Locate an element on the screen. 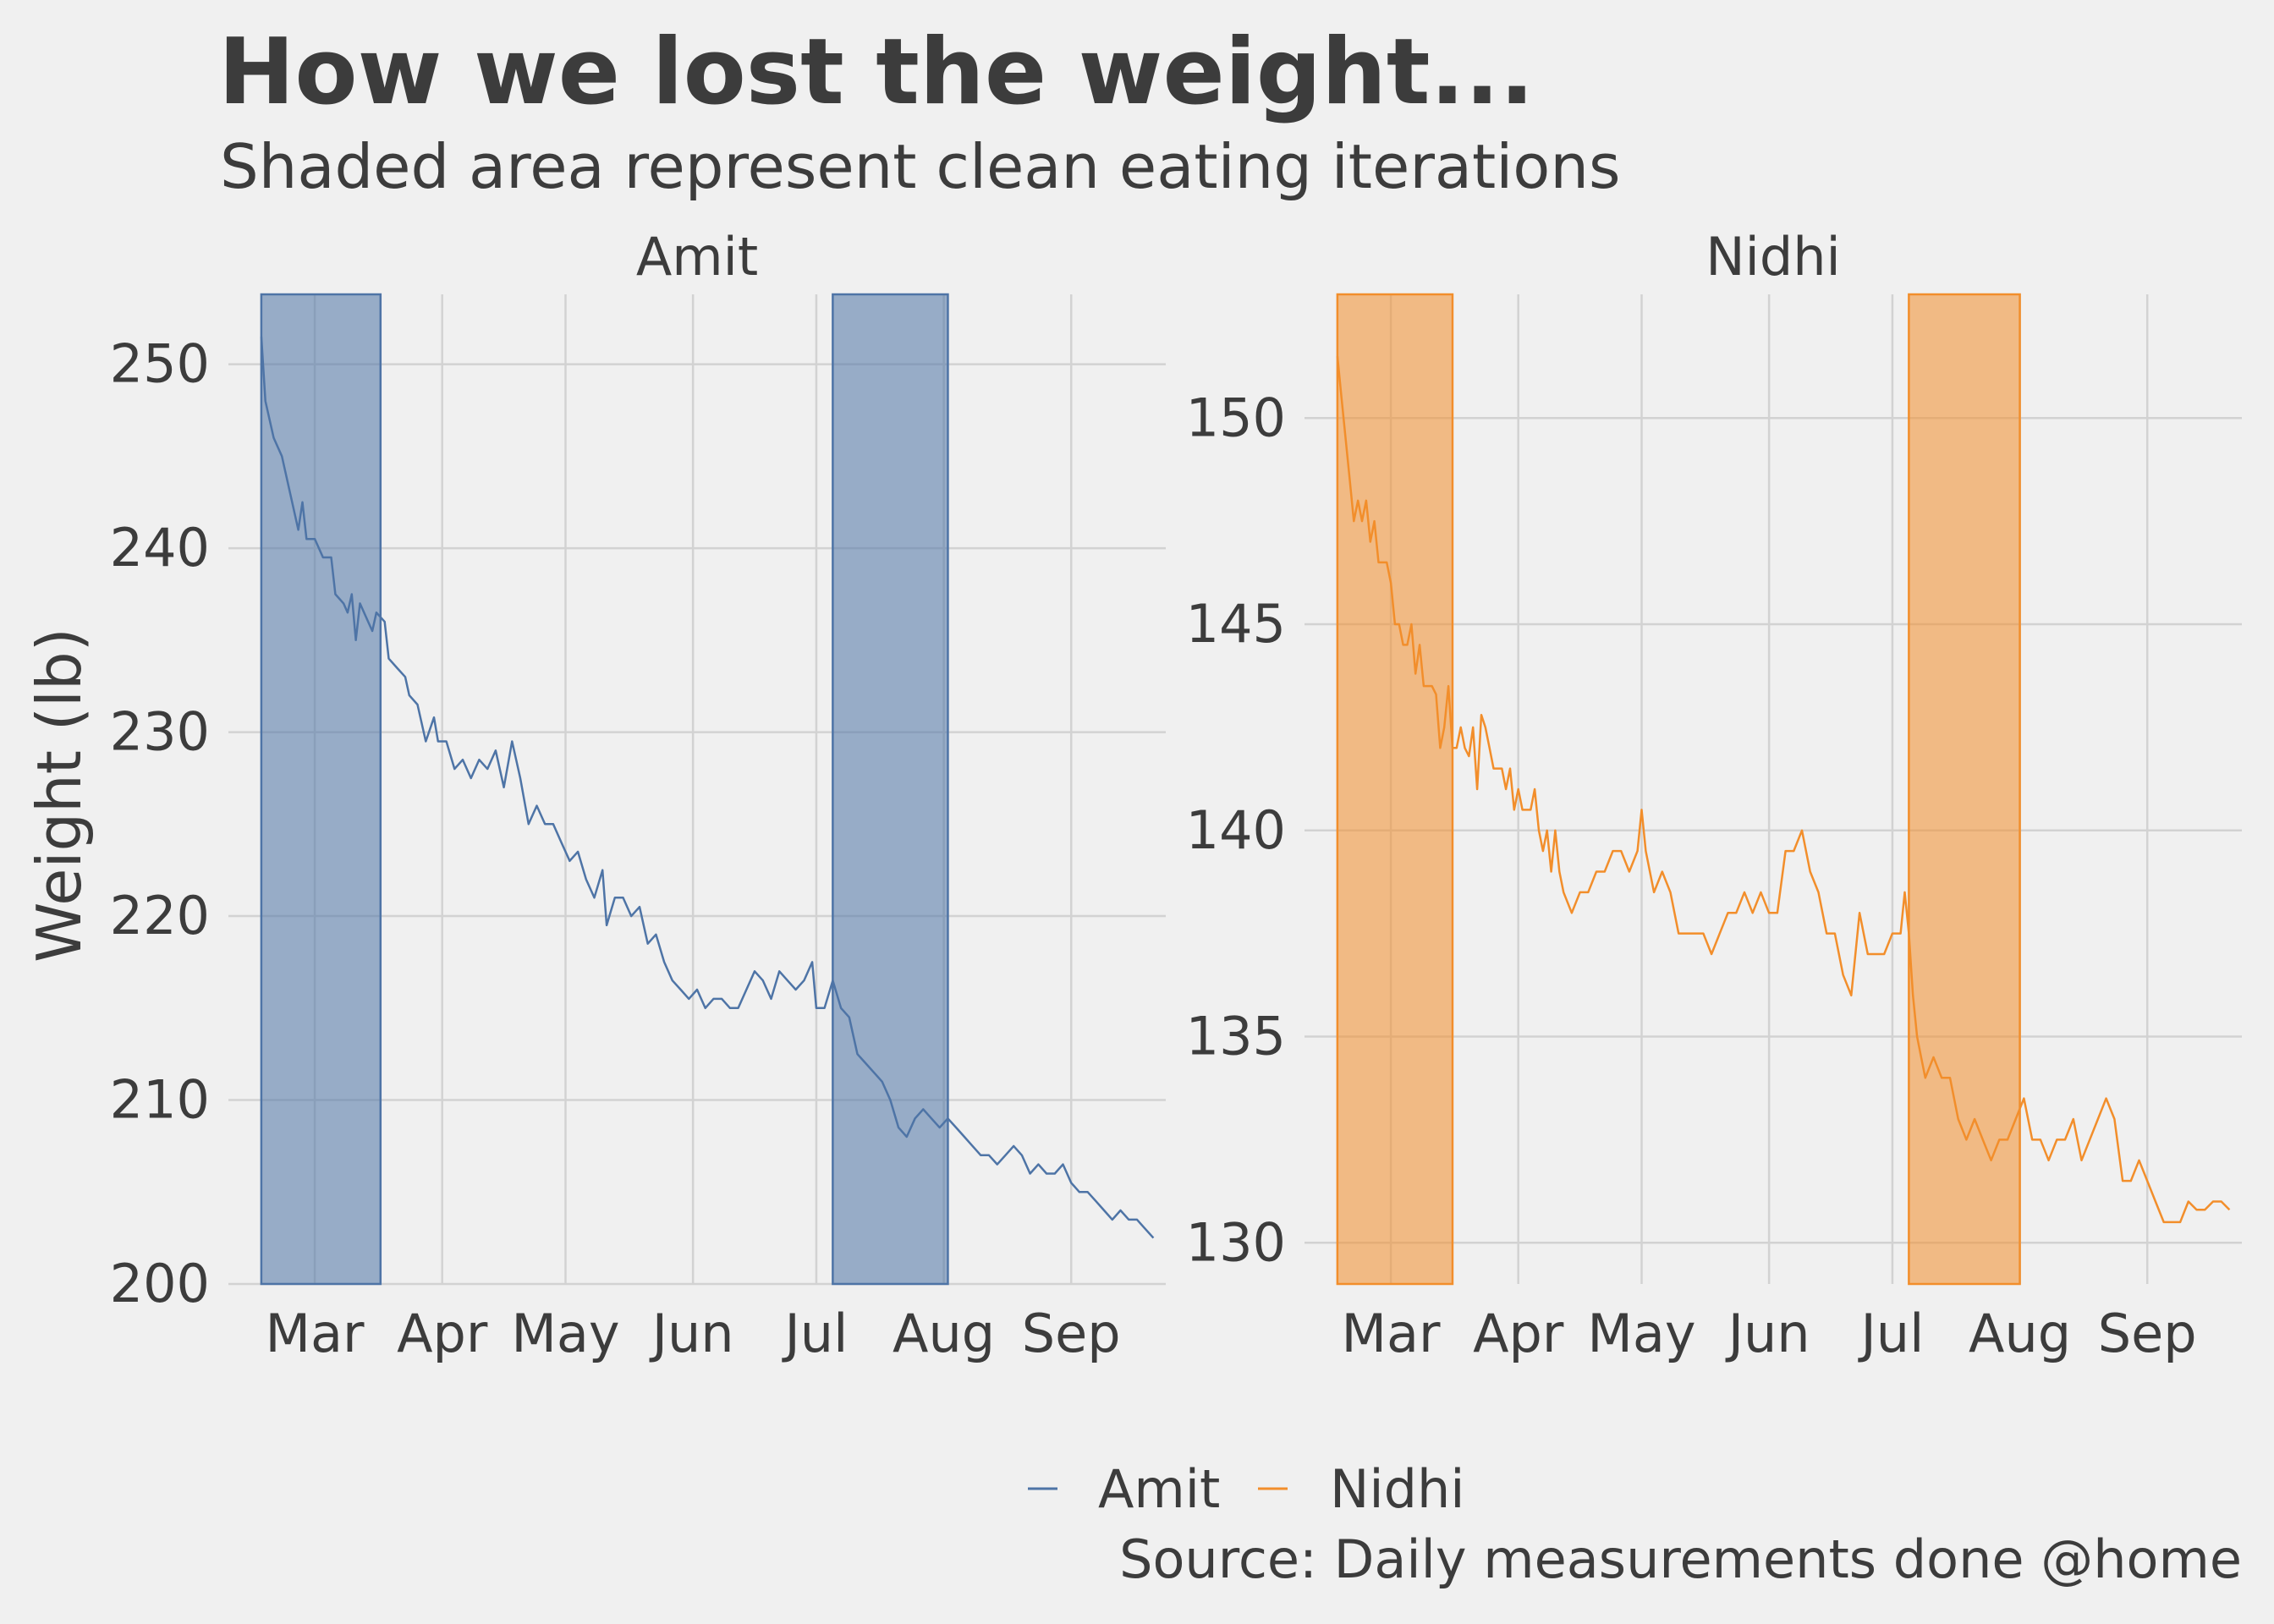  y-tick-label: 150 is located at coordinates (1236, 418).